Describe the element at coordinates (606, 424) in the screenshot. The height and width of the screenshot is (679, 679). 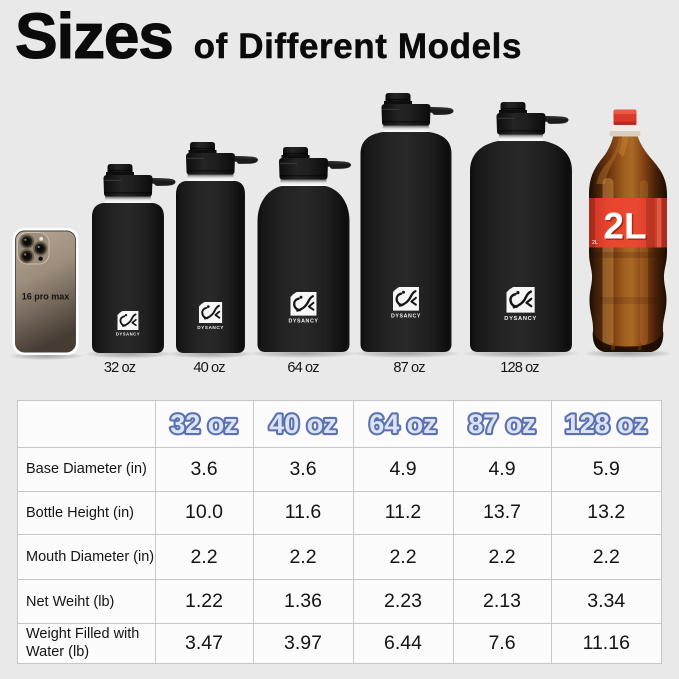
I see `svg-text: 128 oz` at that location.